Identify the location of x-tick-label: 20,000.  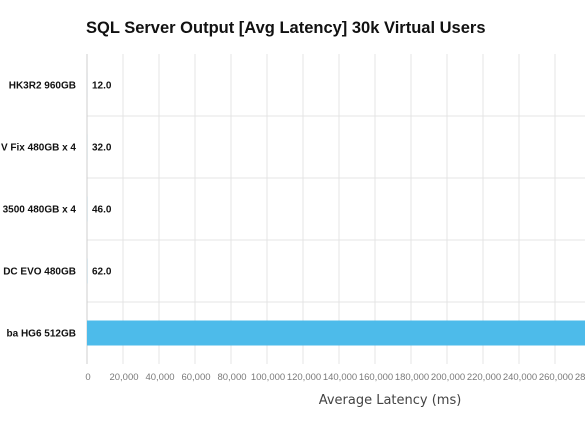
(123, 377).